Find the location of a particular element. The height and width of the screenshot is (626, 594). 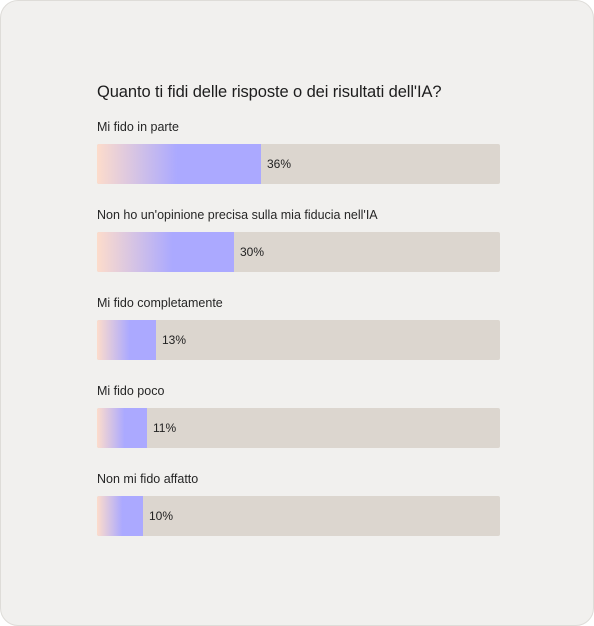

bar-track: 13% is located at coordinates (298, 340).